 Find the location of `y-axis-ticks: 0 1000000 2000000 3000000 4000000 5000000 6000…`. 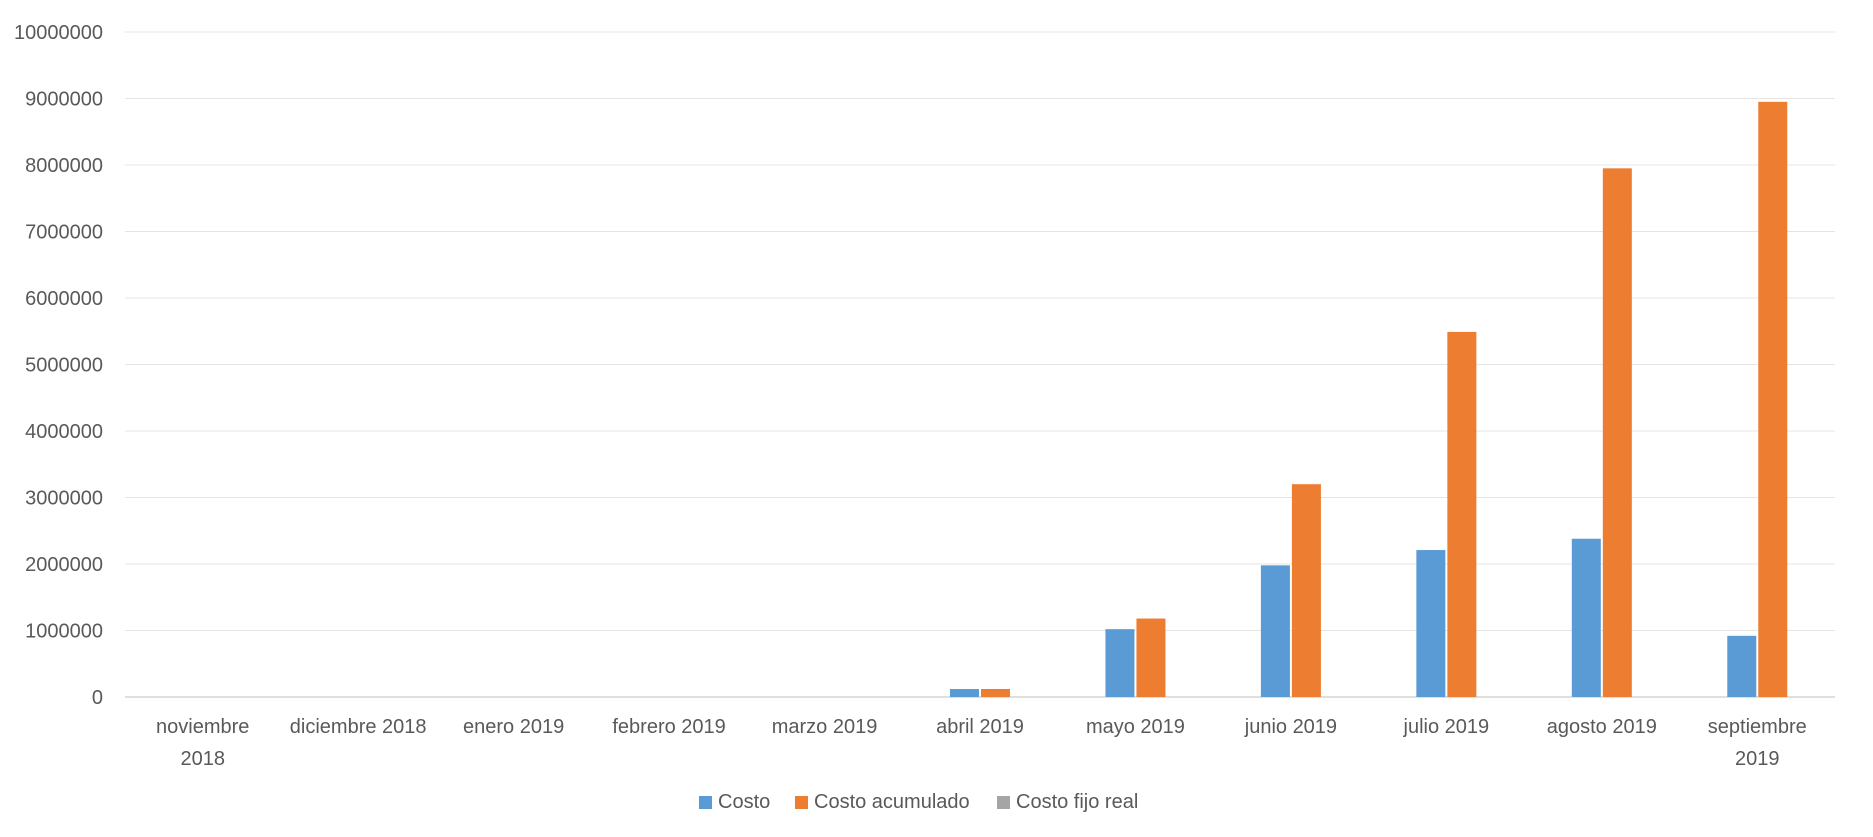

y-axis-ticks: 0 1000000 2000000 3000000 4000000 5000000 6000… is located at coordinates (58, 365).